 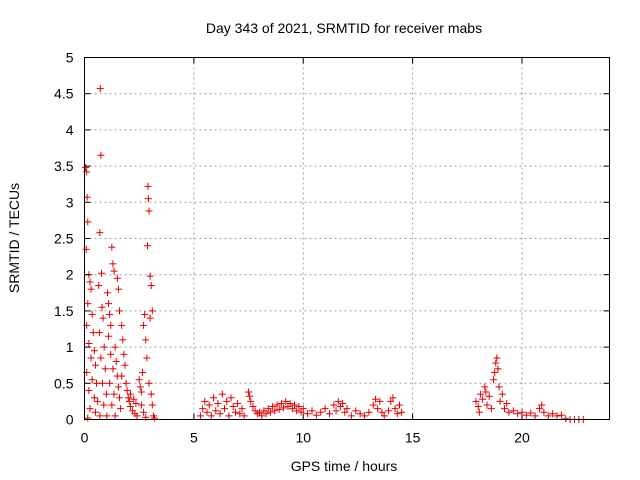 What do you see at coordinates (70, 347) in the screenshot?
I see `y-tick-label: 1` at bounding box center [70, 347].